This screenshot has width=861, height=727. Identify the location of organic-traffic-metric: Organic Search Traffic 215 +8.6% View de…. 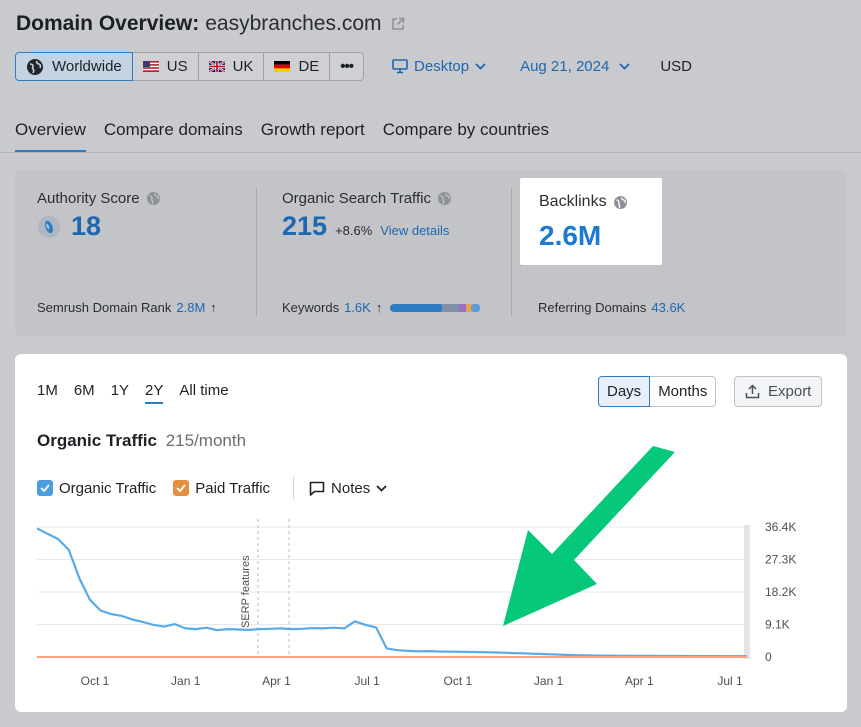
(381, 253).